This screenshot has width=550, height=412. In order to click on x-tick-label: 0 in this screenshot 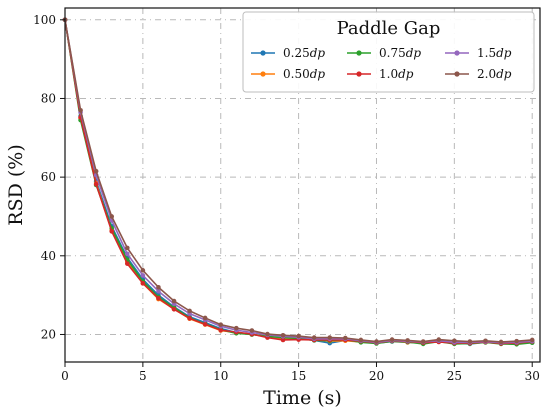, I will do `click(65, 376)`.